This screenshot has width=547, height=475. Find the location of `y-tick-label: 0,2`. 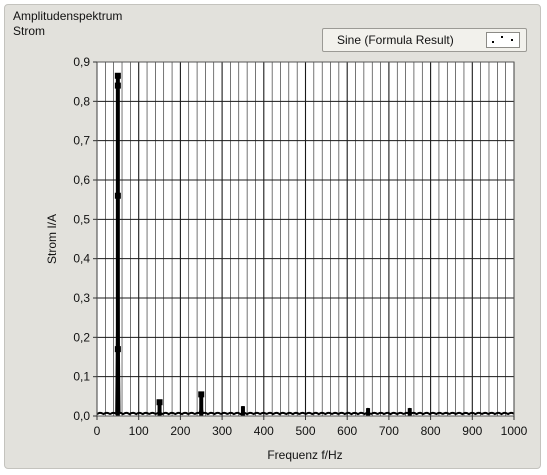

y-tick-label: 0,2 is located at coordinates (81, 337).